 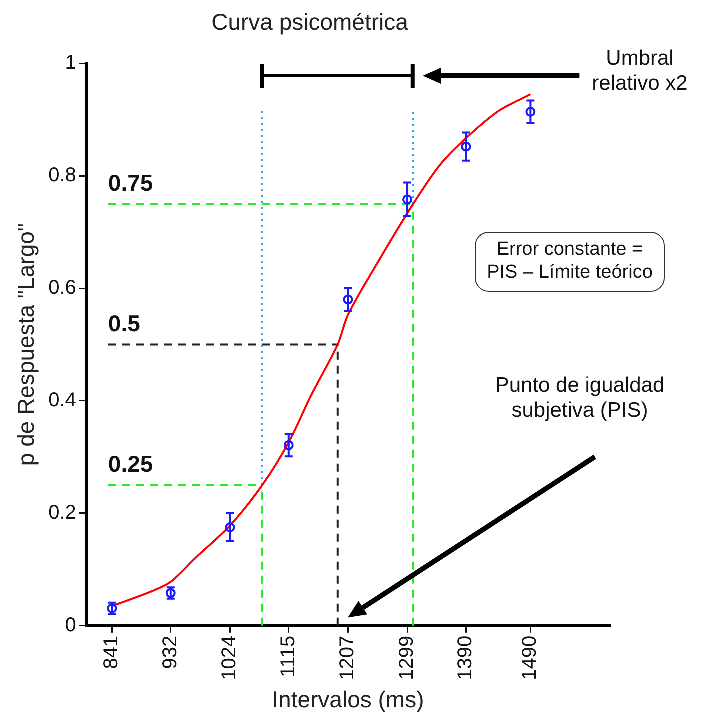 What do you see at coordinates (348, 699) in the screenshot?
I see `x-axis-title: Intervalos (ms)` at bounding box center [348, 699].